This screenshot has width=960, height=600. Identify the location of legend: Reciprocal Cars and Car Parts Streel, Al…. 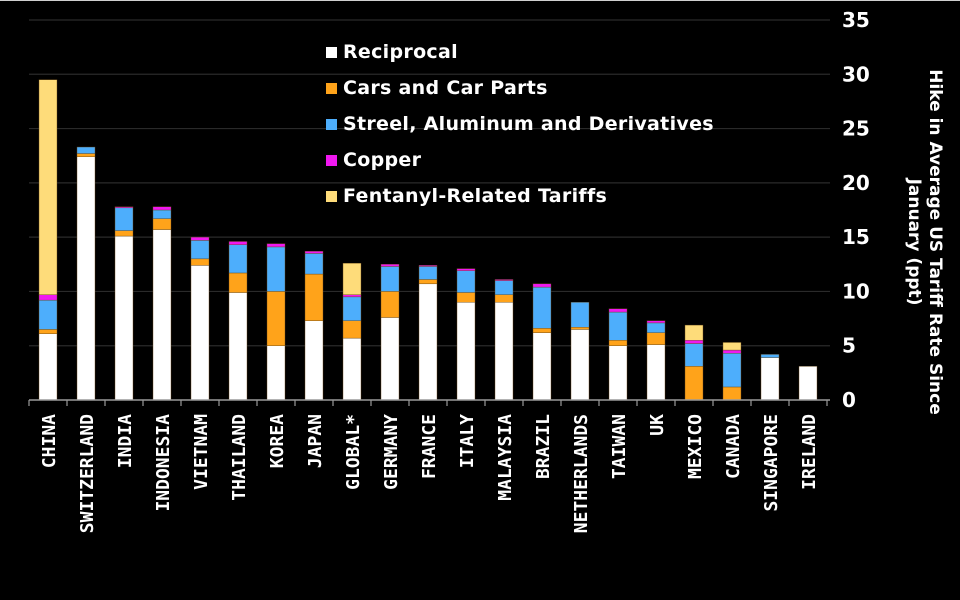
(520, 124).